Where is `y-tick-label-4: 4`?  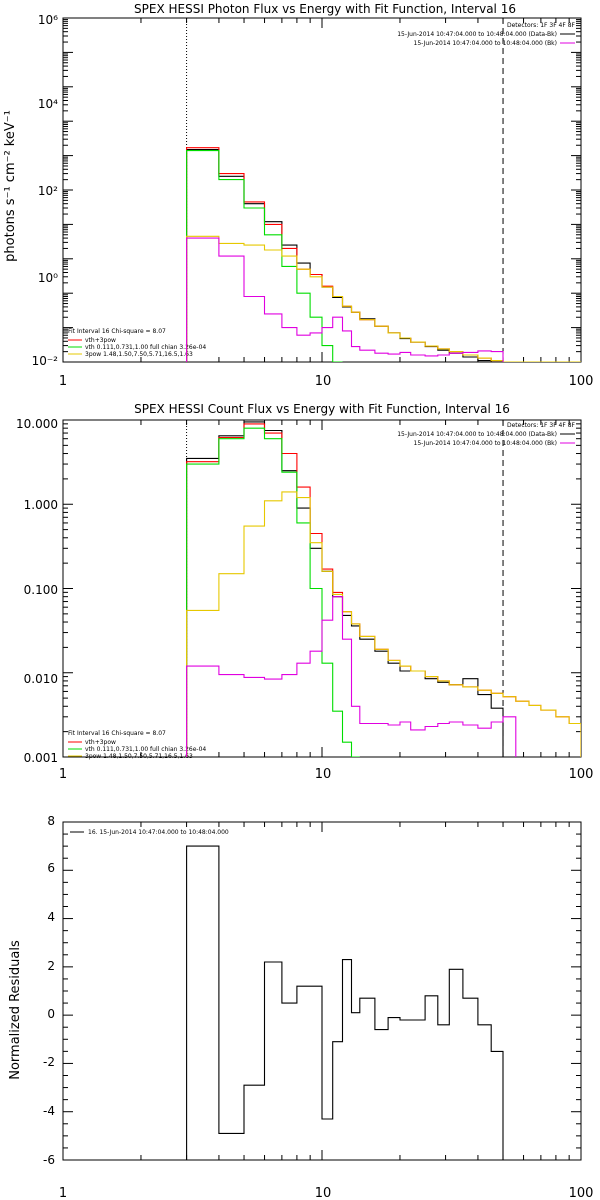 y-tick-label-4: 4 is located at coordinates (51, 917).